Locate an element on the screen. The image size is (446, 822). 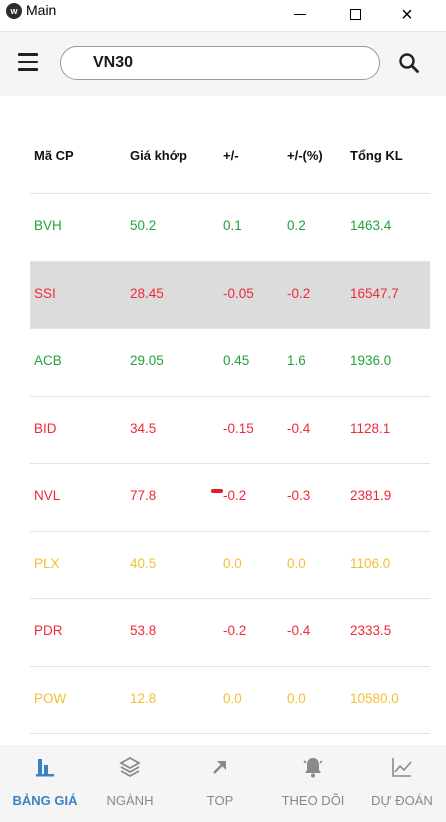
match-price: 34.5 is located at coordinates (143, 428).